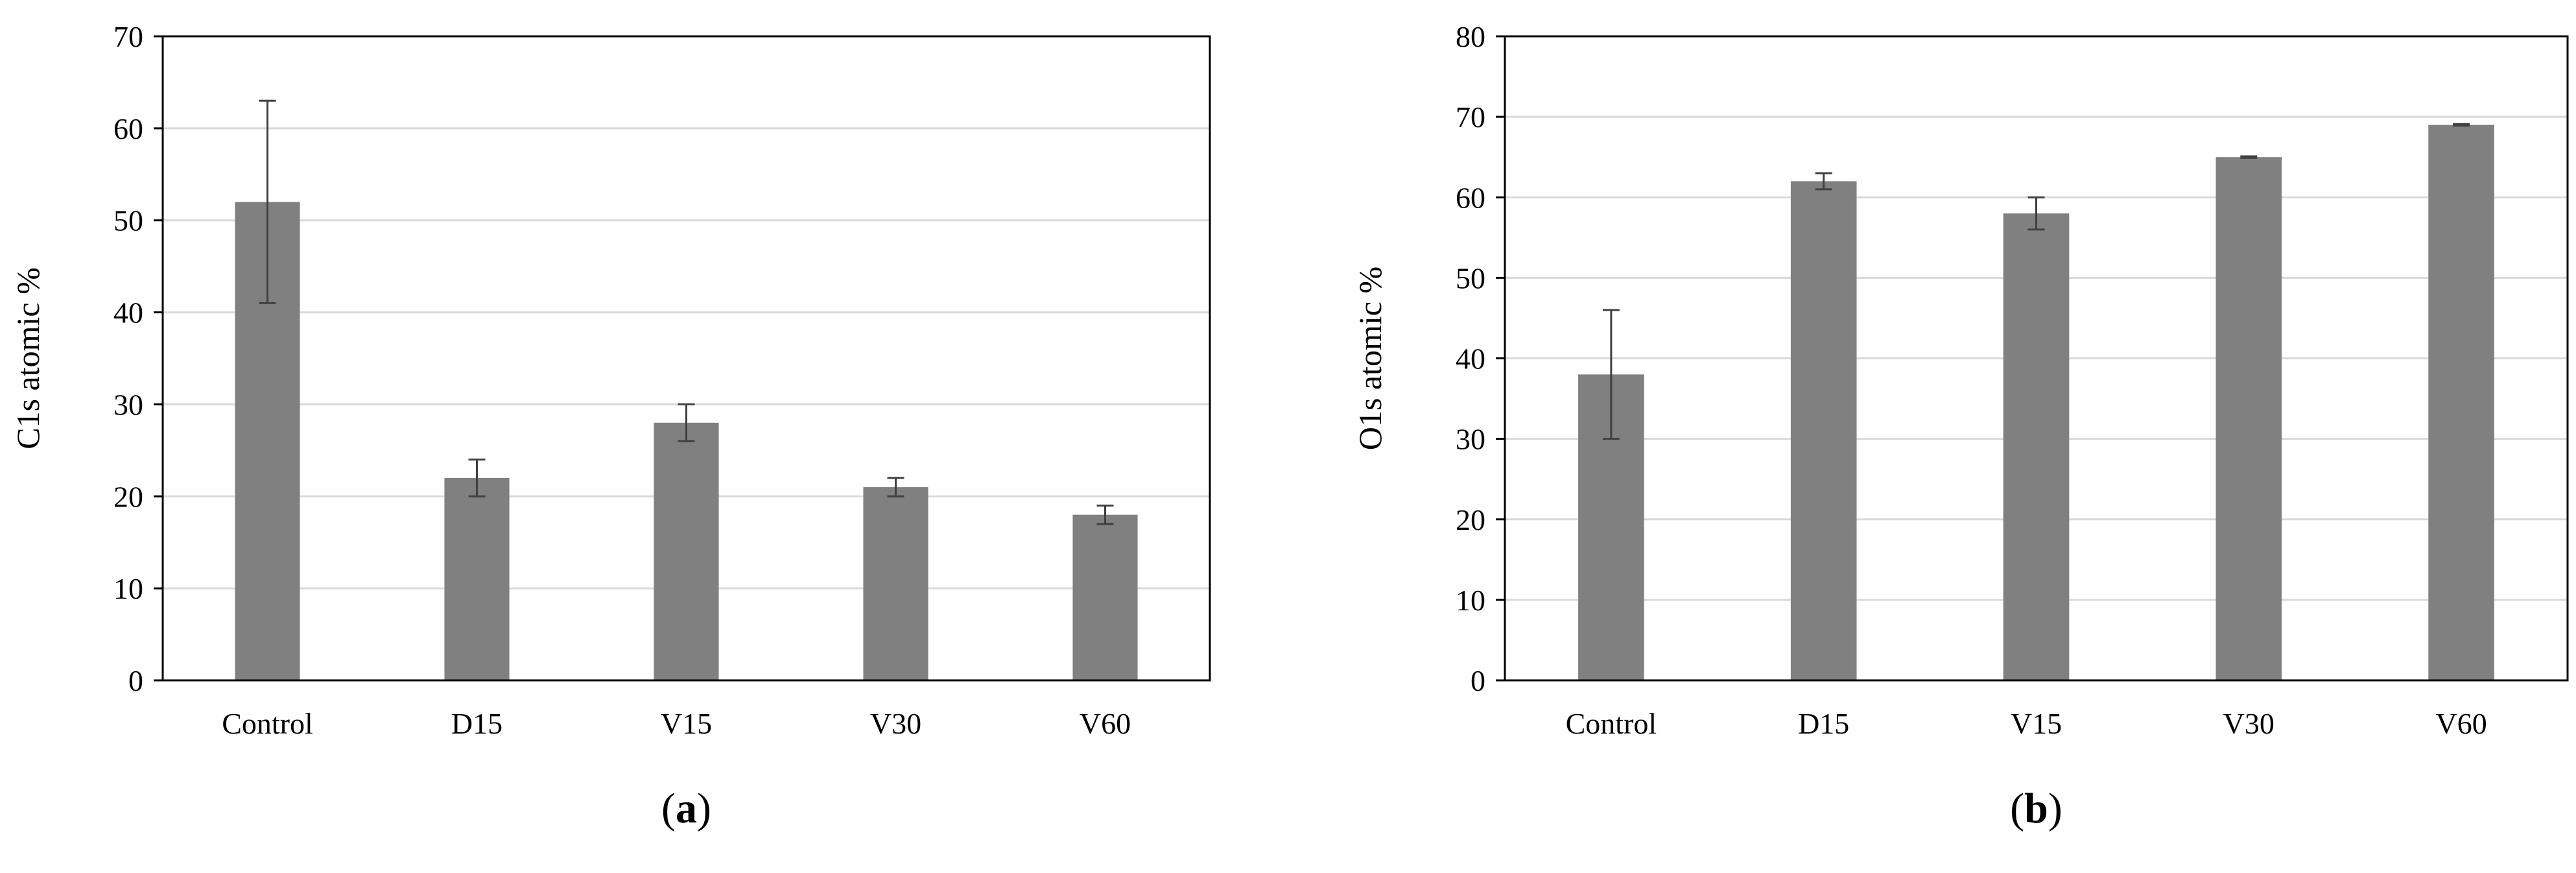 This screenshot has height=873, width=2576. What do you see at coordinates (1370, 358) in the screenshot?
I see `panel-b-ylabel: O1s atomic %` at bounding box center [1370, 358].